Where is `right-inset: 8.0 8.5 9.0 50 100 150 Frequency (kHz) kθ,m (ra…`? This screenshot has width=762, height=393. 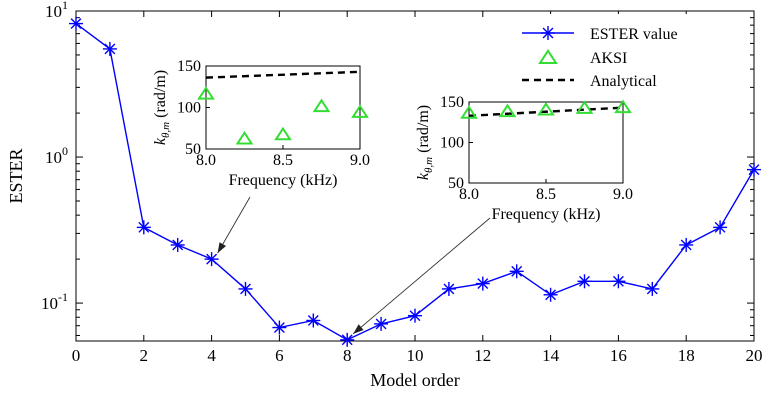 right-inset: 8.0 8.5 9.0 50 100 150 Frequency (kHz) kθ,m (ra… is located at coordinates (524, 158).